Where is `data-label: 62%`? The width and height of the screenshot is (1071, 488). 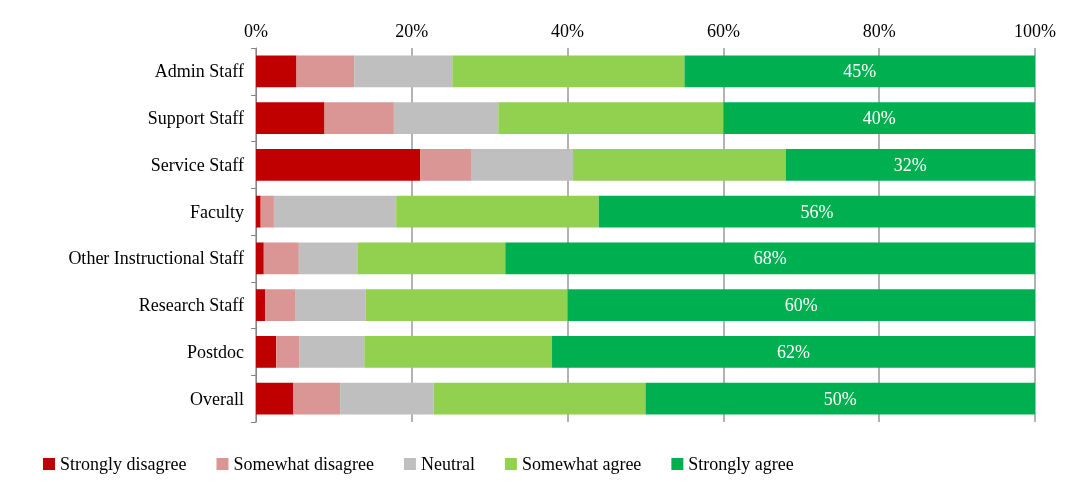
data-label: 62% is located at coordinates (794, 351).